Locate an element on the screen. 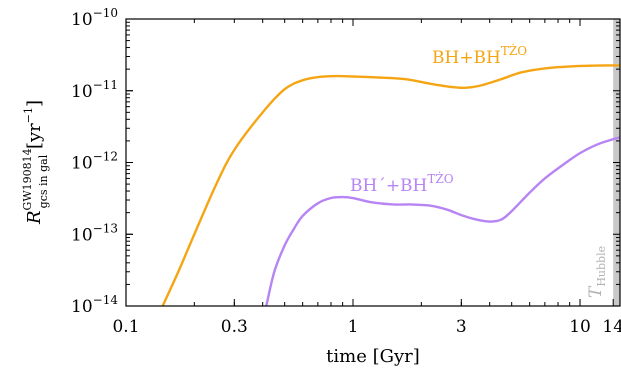 This screenshot has height=373, width=621. y-tick-label: 10−13 is located at coordinates (94, 233).